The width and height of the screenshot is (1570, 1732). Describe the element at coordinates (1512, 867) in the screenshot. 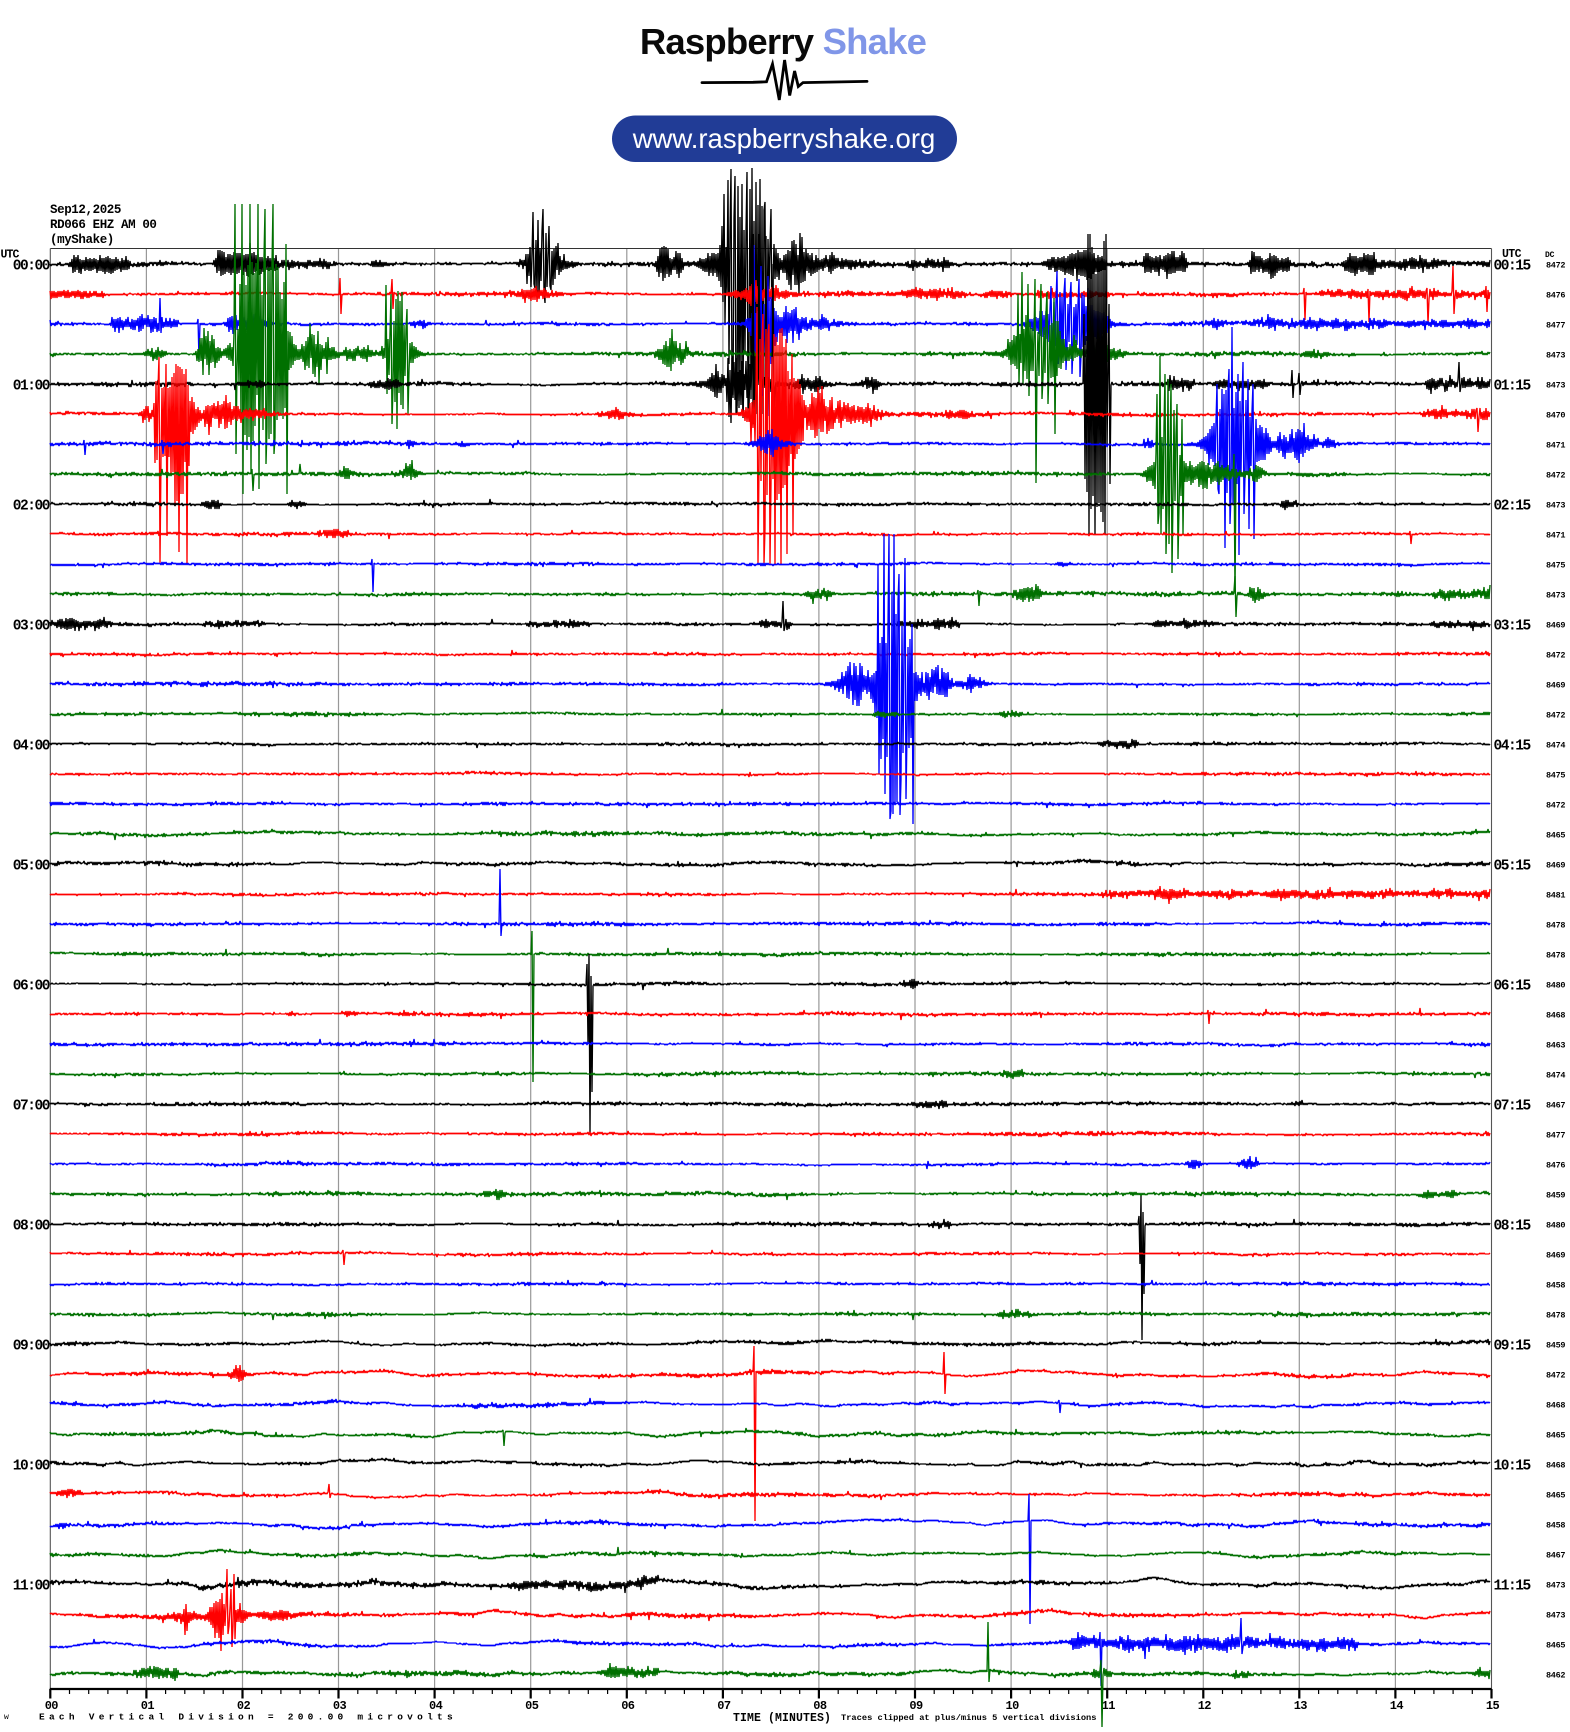

I see `svg-text: 05:15` at that location.